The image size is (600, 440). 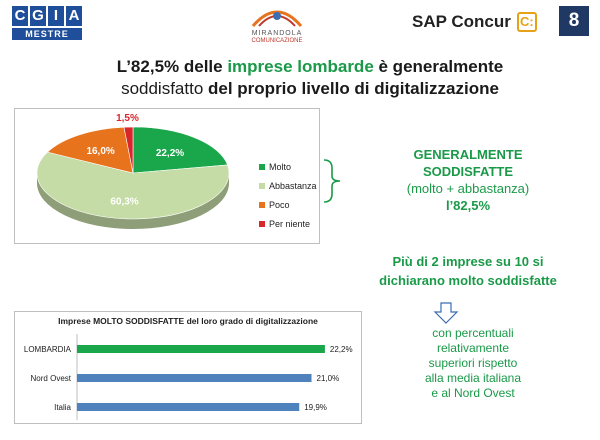 What do you see at coordinates (341, 349) in the screenshot?
I see `bar-value-label: 22,2%` at bounding box center [341, 349].